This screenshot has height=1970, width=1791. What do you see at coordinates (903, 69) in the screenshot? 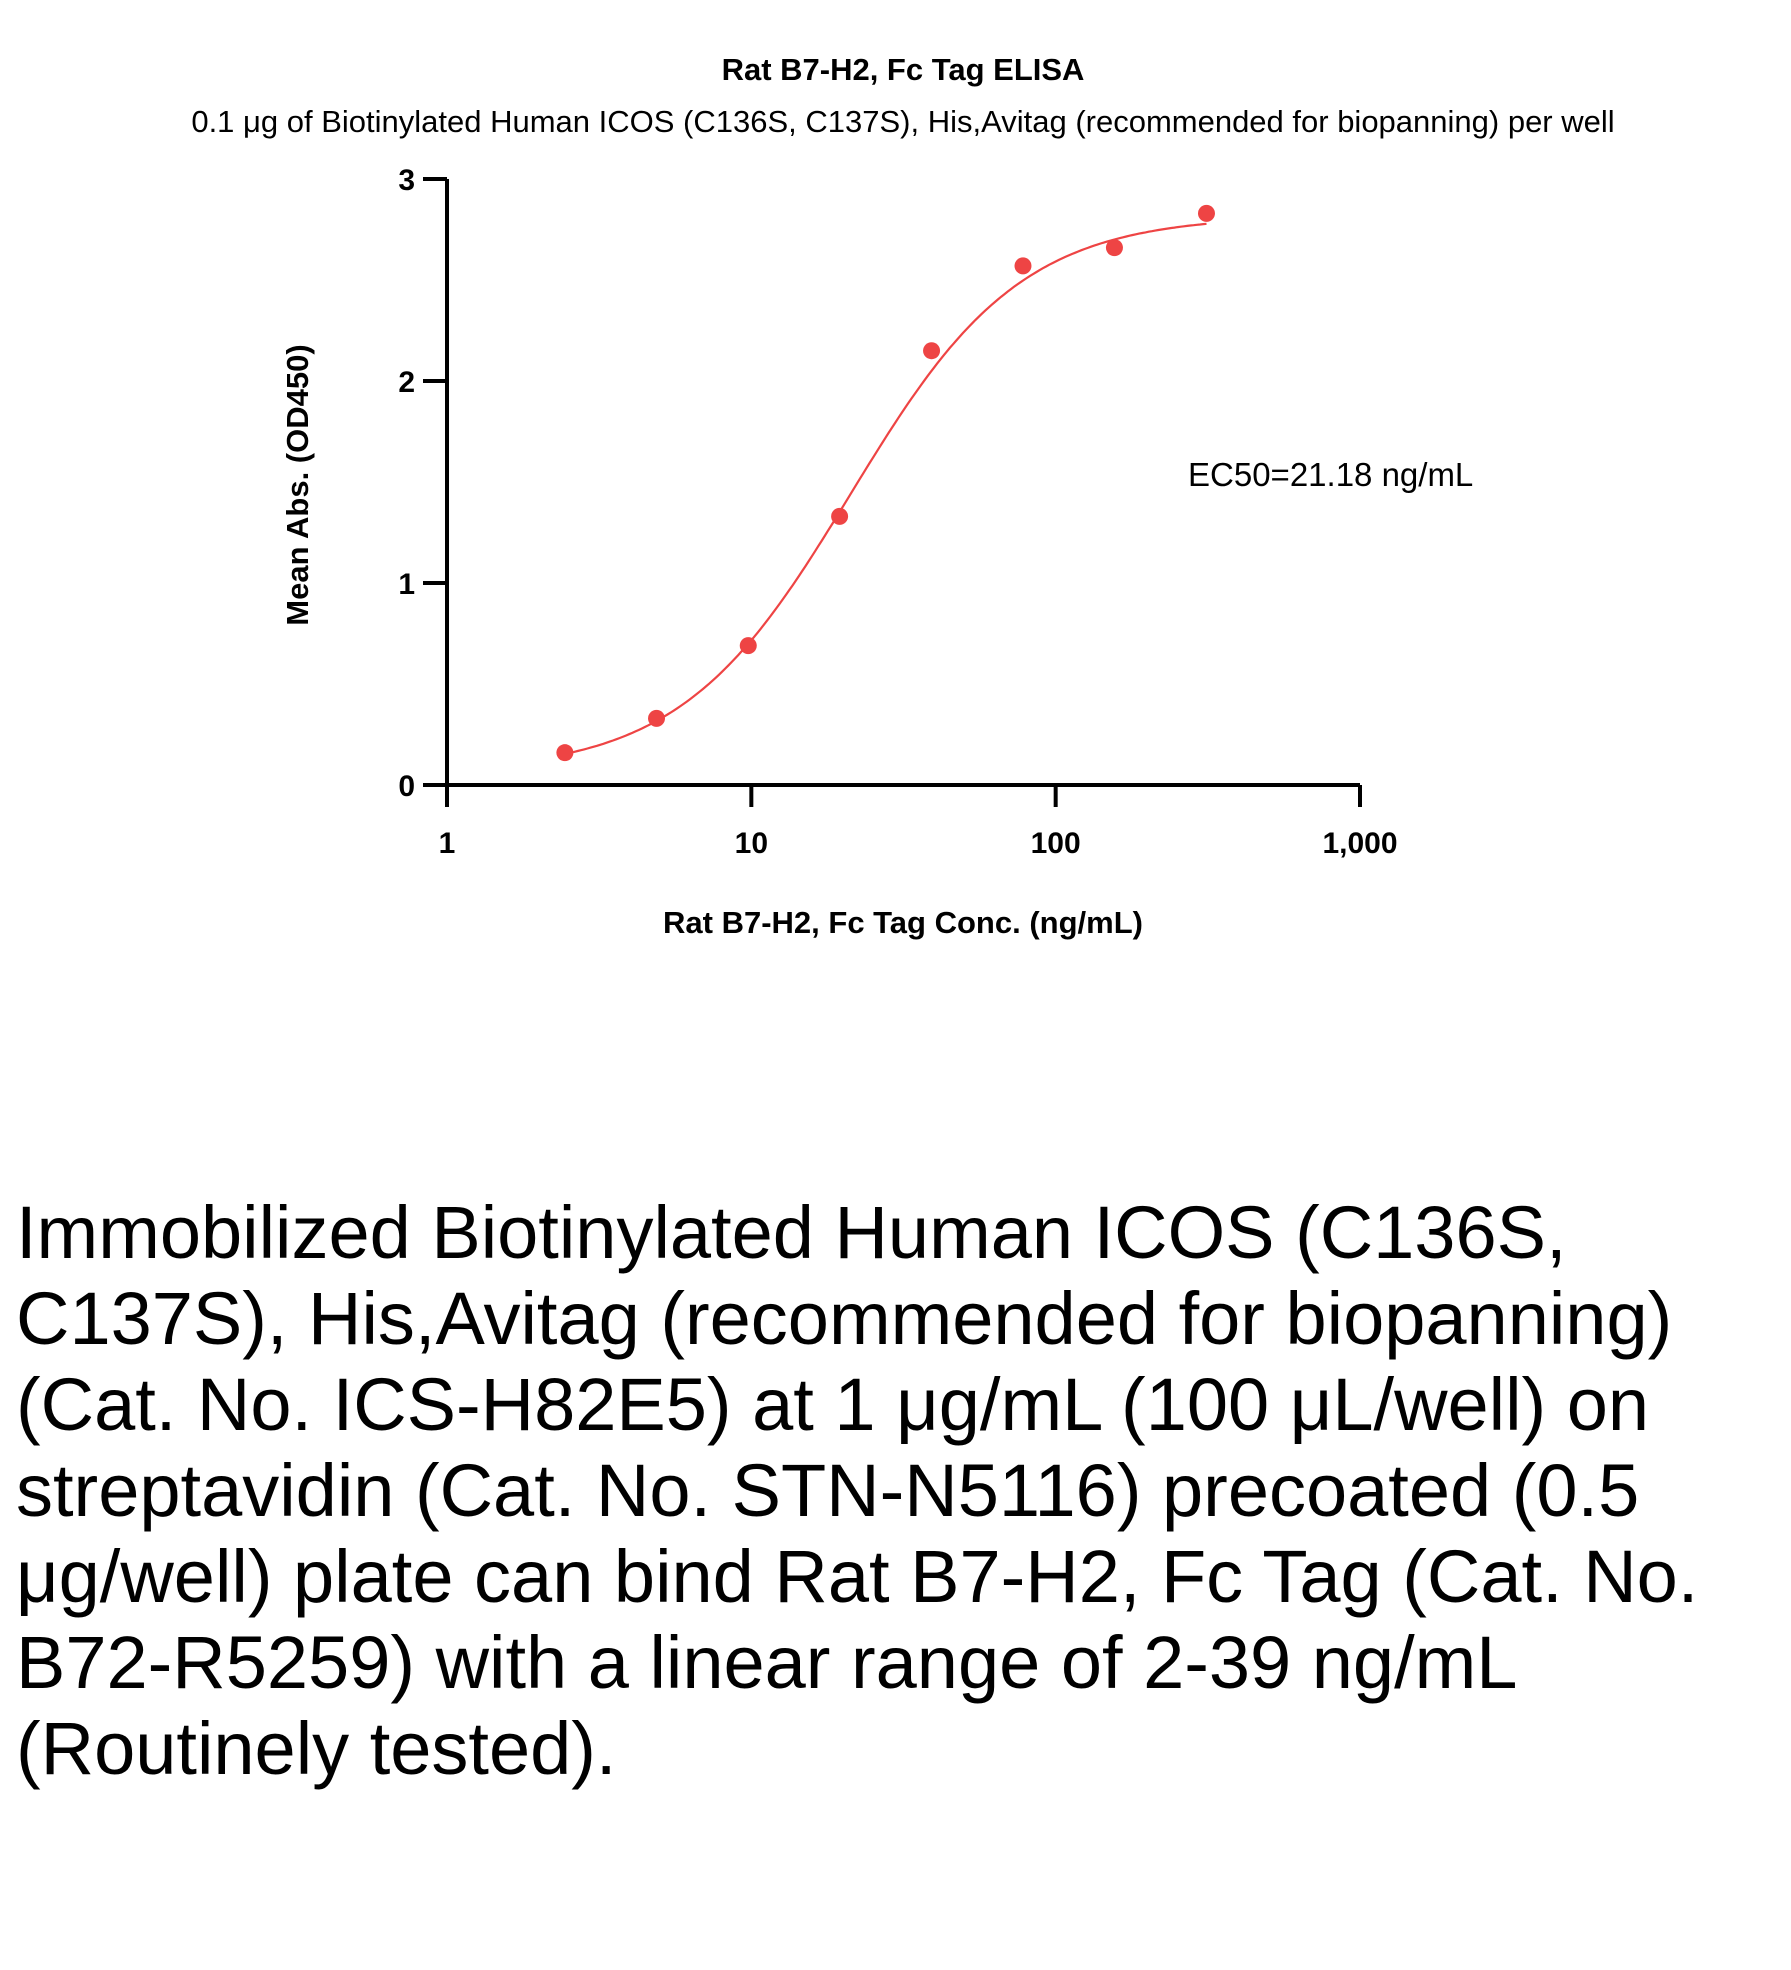
I see `chart-title: Rat B7-H2, Fc Tag ELISA` at bounding box center [903, 69].